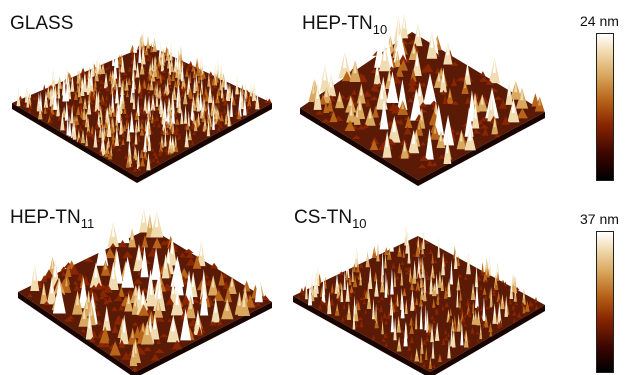 The height and width of the screenshot is (375, 629). I want to click on panel-label-cs-tn10: CS-TN10, so click(330, 219).